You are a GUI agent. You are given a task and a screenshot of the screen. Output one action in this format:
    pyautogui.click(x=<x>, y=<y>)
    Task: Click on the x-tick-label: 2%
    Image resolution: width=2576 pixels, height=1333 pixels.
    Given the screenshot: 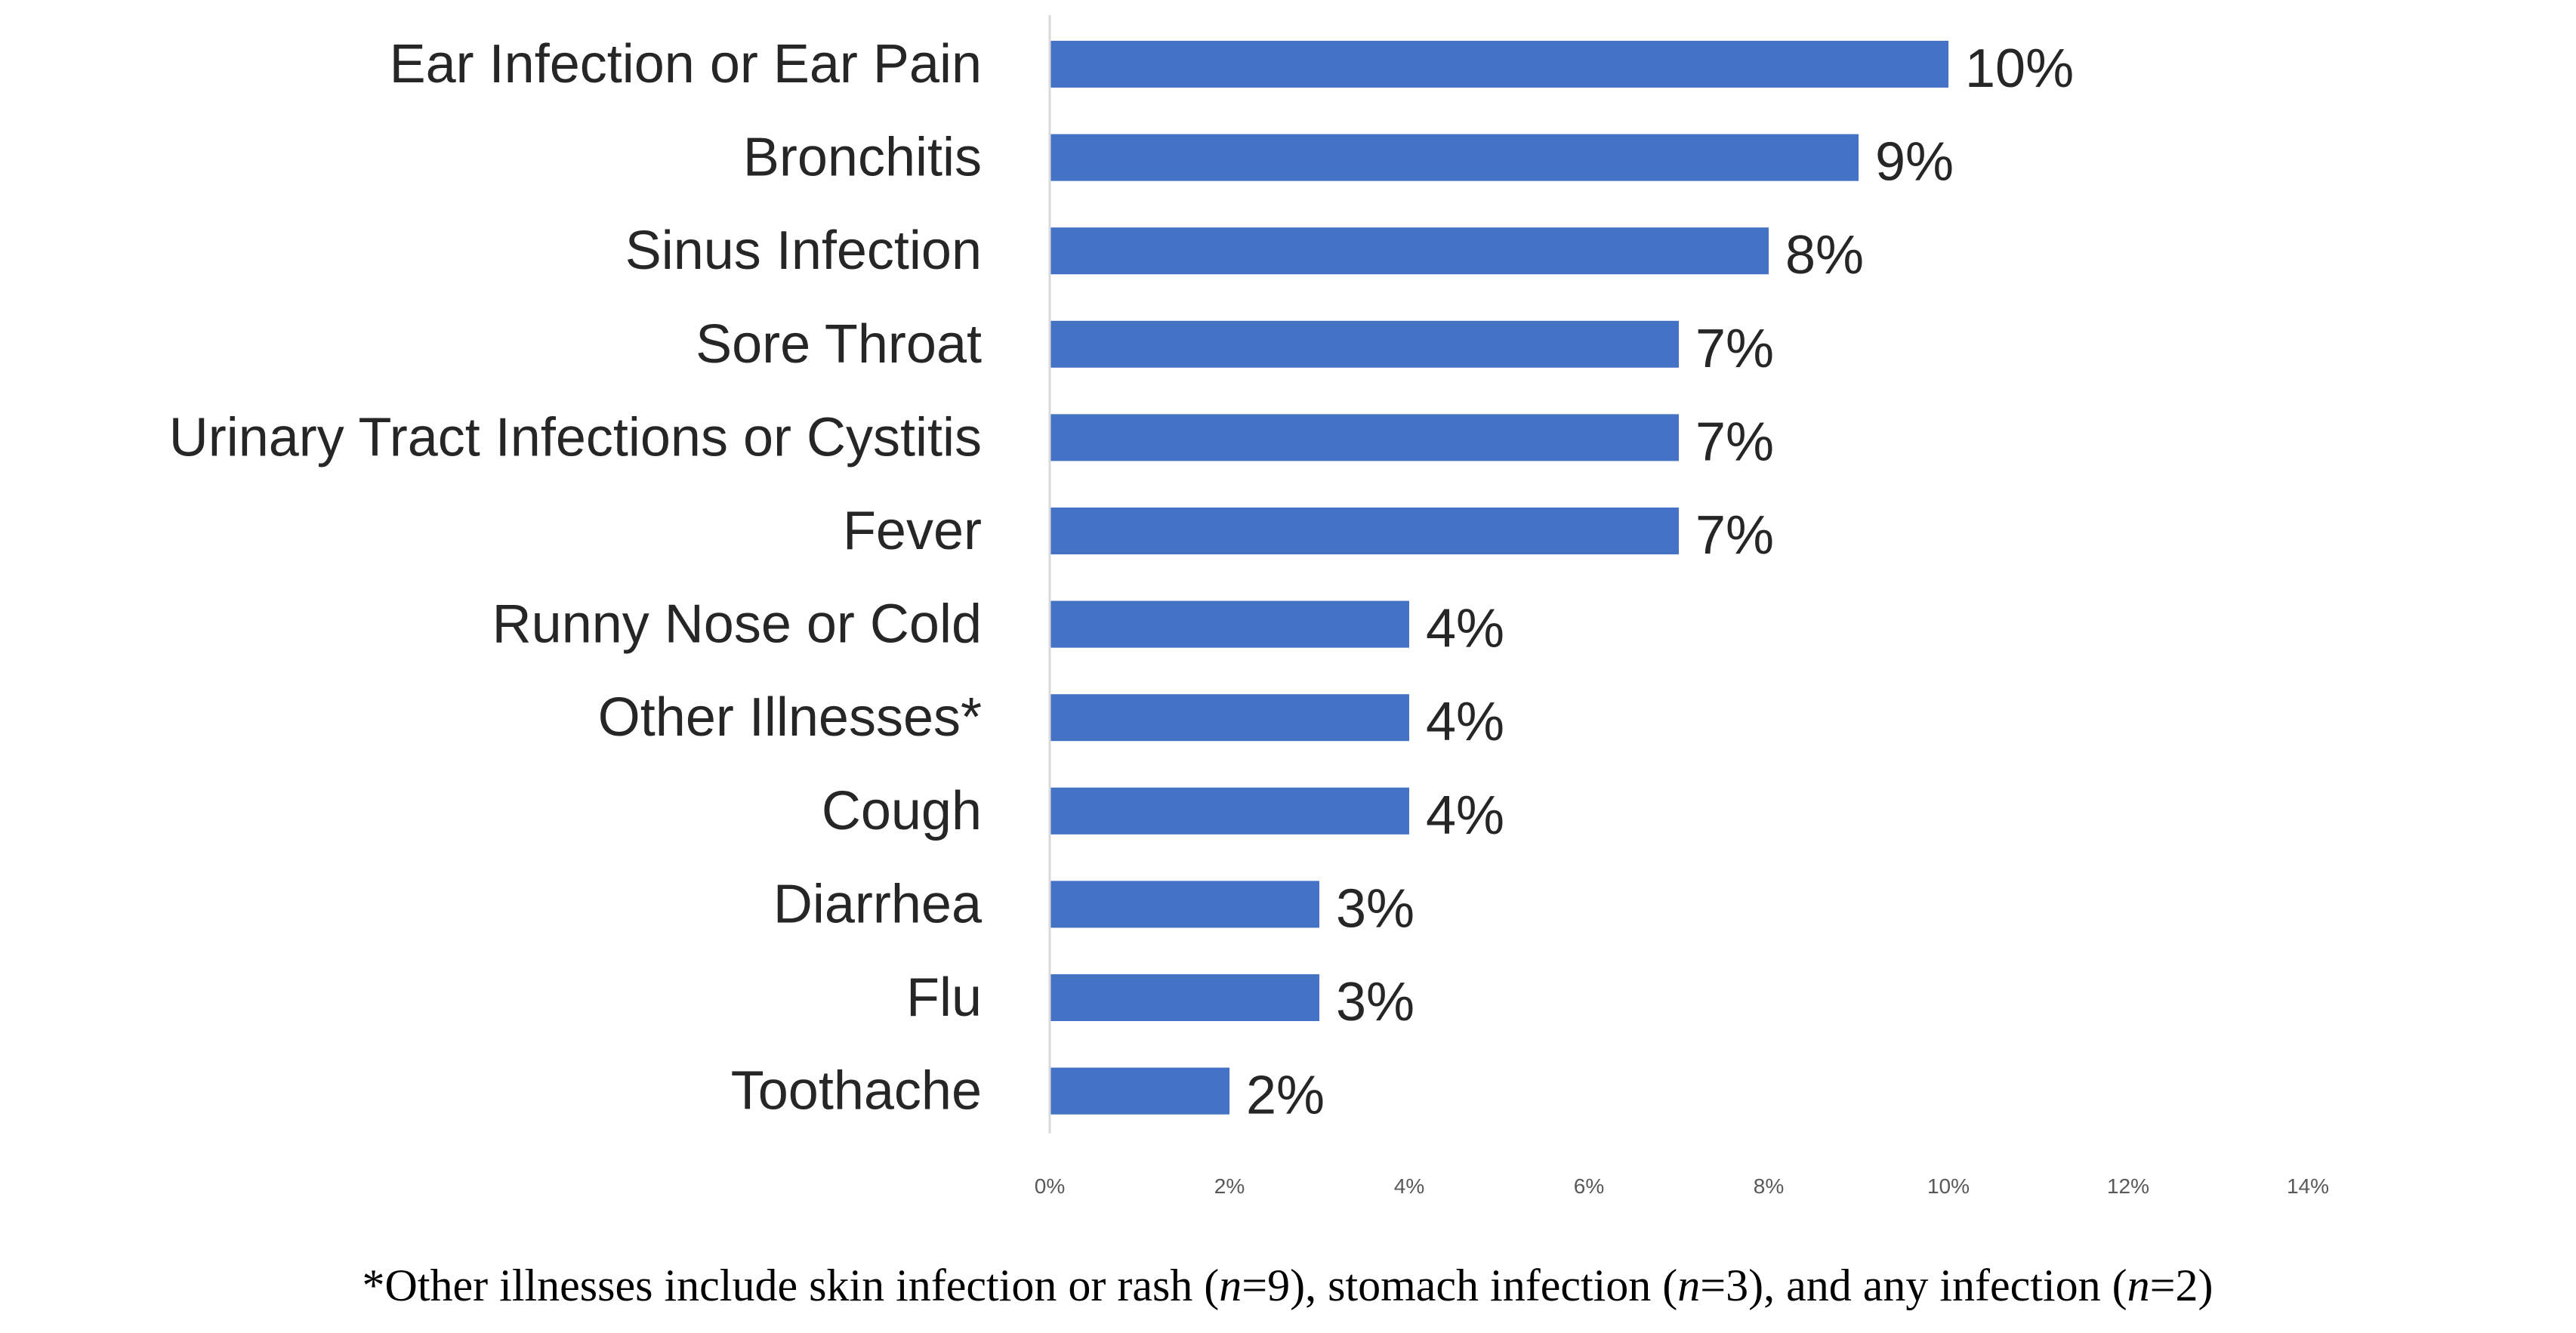 What is the action you would take?
    pyautogui.click(x=1229, y=1186)
    